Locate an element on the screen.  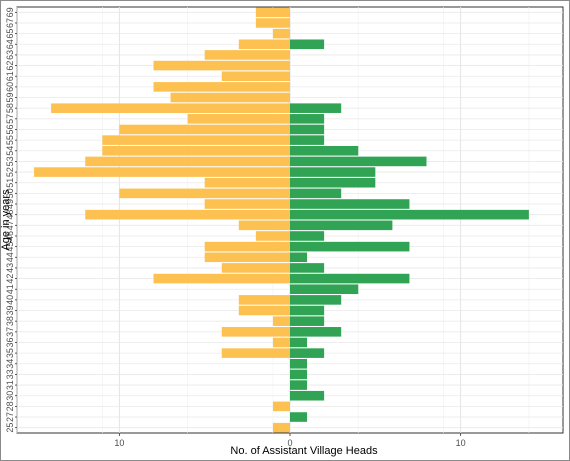
y-tick-label: 38 is located at coordinates (10, 321).